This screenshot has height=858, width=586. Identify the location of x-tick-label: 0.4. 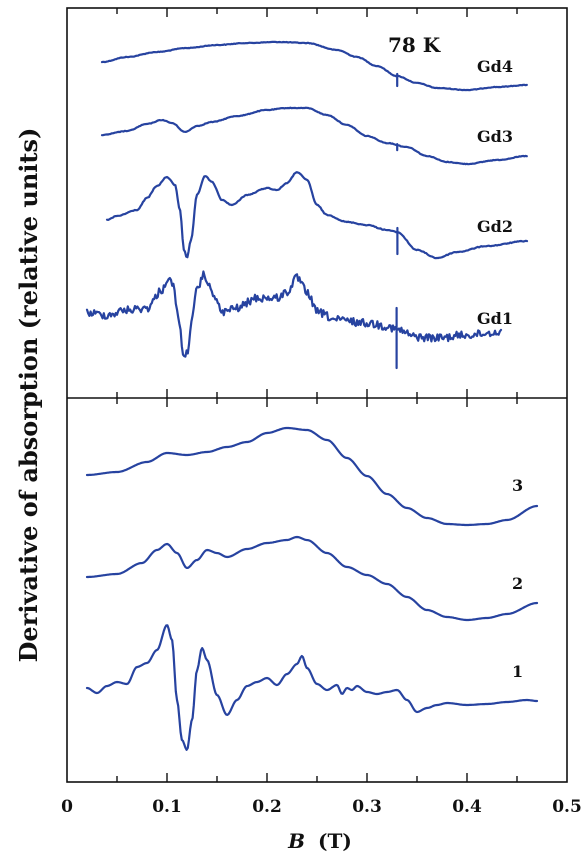
(467, 807).